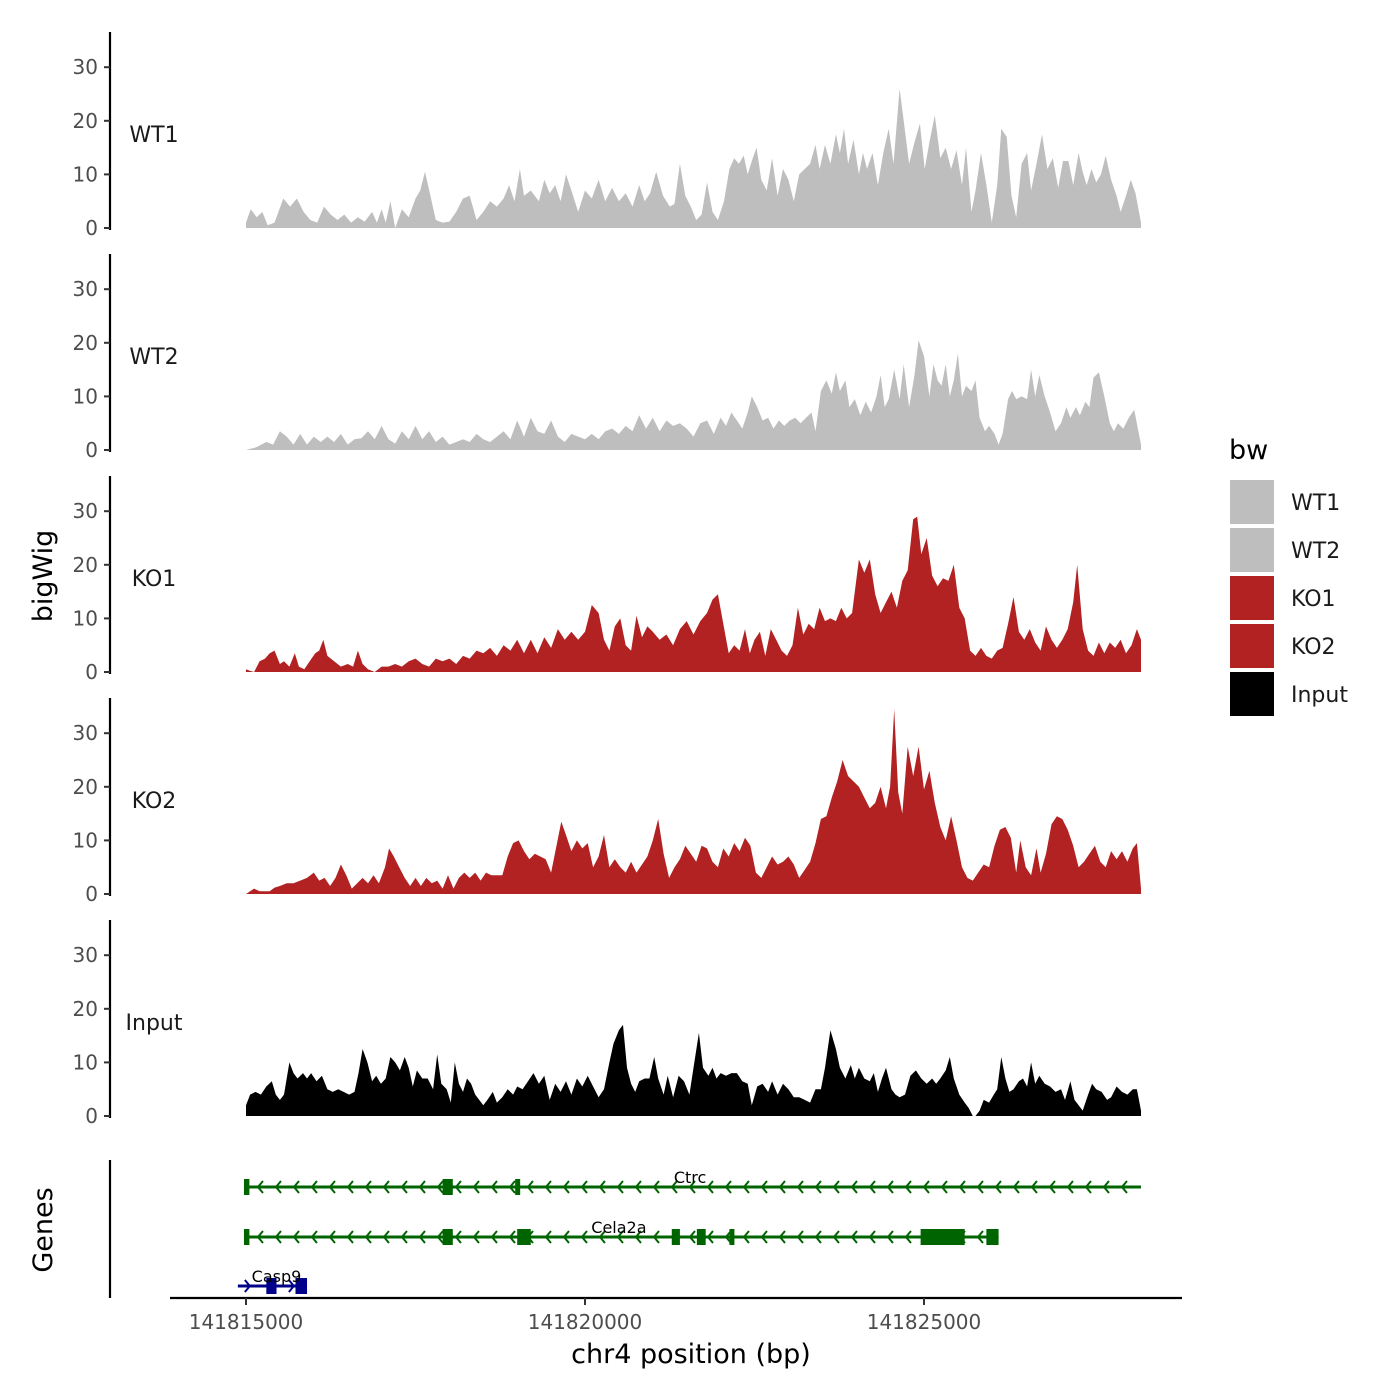 The height and width of the screenshot is (1400, 1400). What do you see at coordinates (690, 1177) in the screenshot?
I see `gene-label: Ctrc` at bounding box center [690, 1177].